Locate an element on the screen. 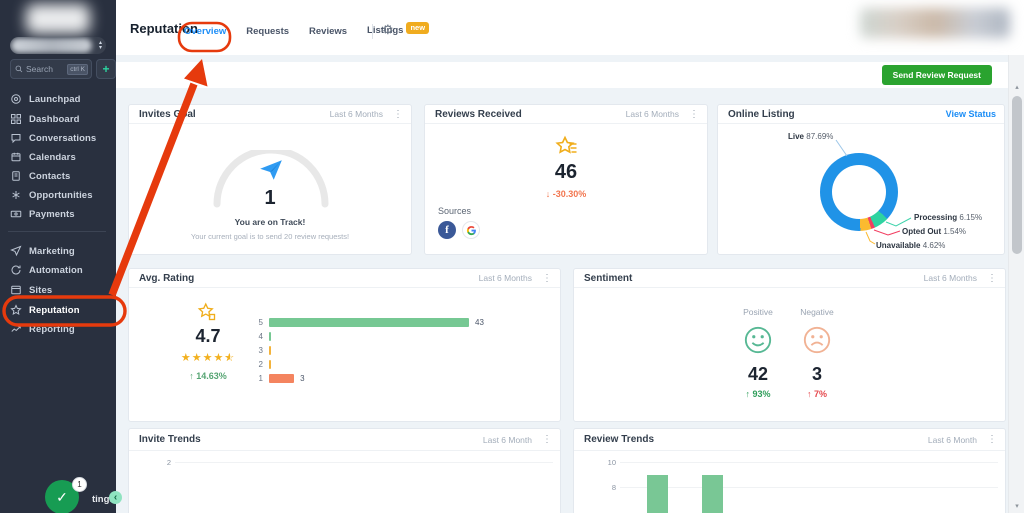 This screenshot has height=513, width=1024. account-switcher: ▴ ▾ is located at coordinates (58, 45).